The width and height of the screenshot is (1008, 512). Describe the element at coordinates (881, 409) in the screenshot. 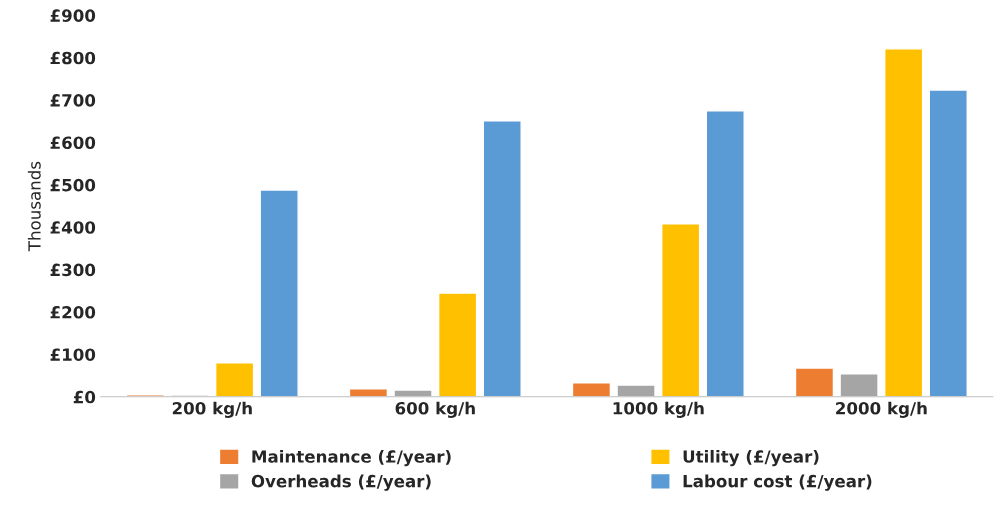

I see `x-tick-label: 2000 kg/h` at that location.